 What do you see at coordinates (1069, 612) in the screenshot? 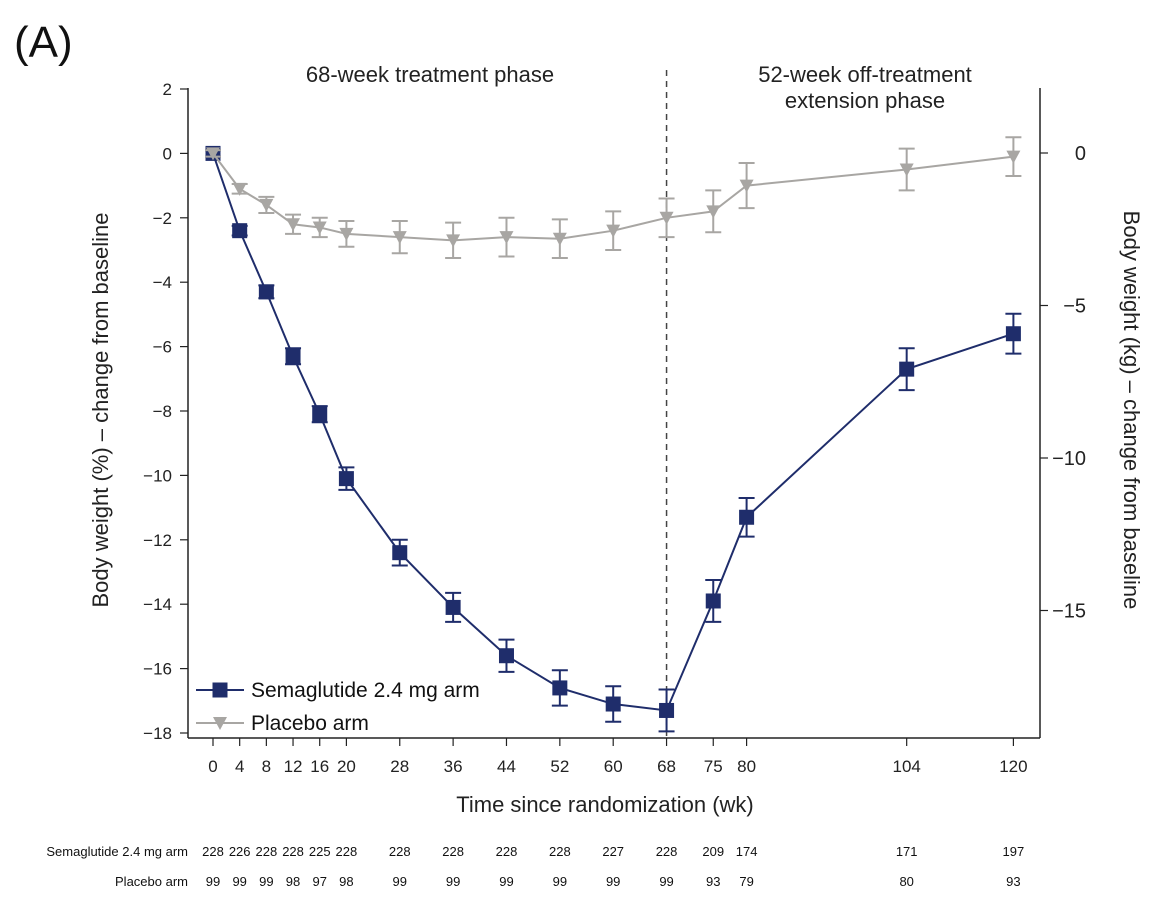
I see `y-tick-label-right: −15` at bounding box center [1069, 612].